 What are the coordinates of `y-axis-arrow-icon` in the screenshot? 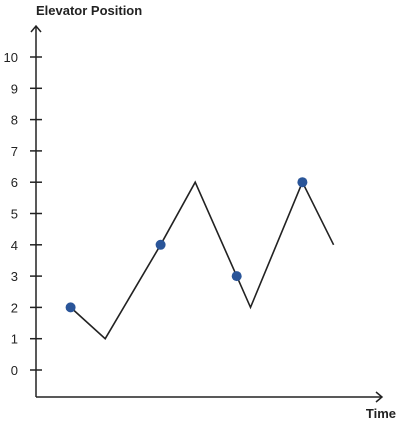 It's located at (36, 28).